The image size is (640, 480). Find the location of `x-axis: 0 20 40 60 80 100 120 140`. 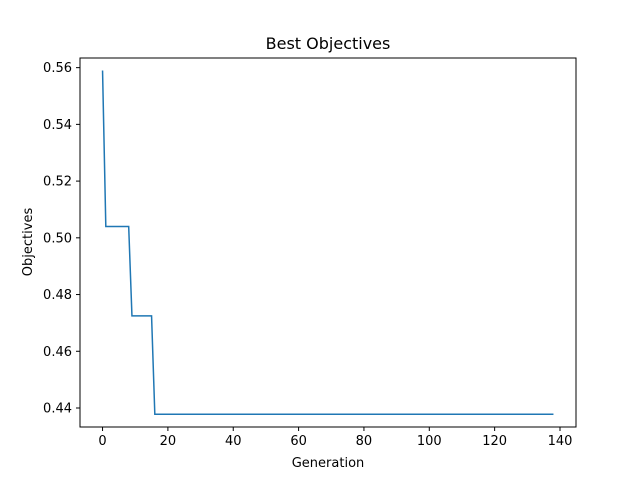

x-axis: 0 20 40 60 80 100 120 140 is located at coordinates (335, 438).